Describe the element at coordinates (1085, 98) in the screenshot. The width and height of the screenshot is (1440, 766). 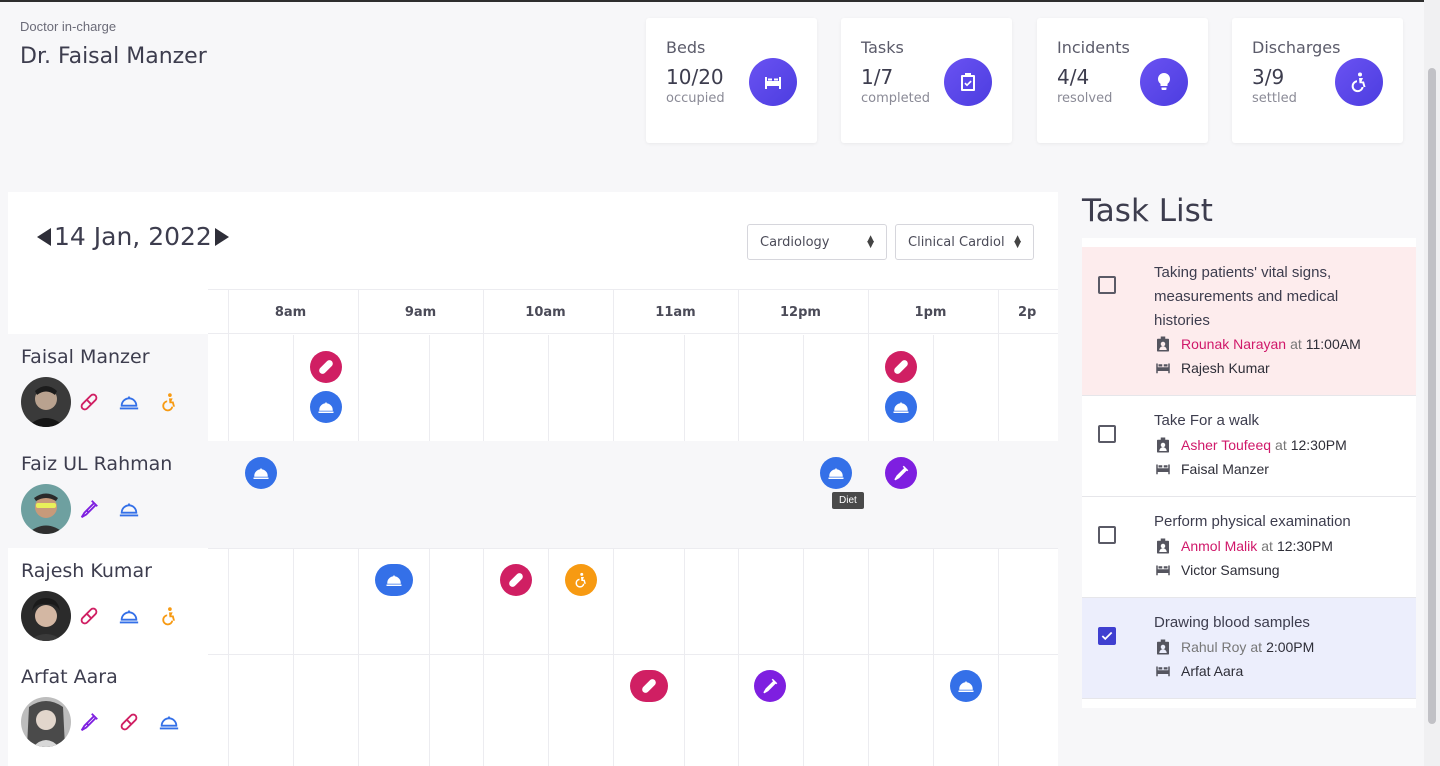
I see `stat-sub: resolved` at that location.